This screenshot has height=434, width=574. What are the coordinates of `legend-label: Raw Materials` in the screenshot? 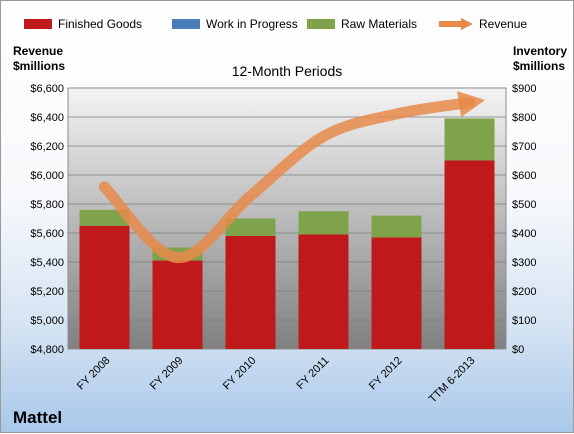 It's located at (379, 24).